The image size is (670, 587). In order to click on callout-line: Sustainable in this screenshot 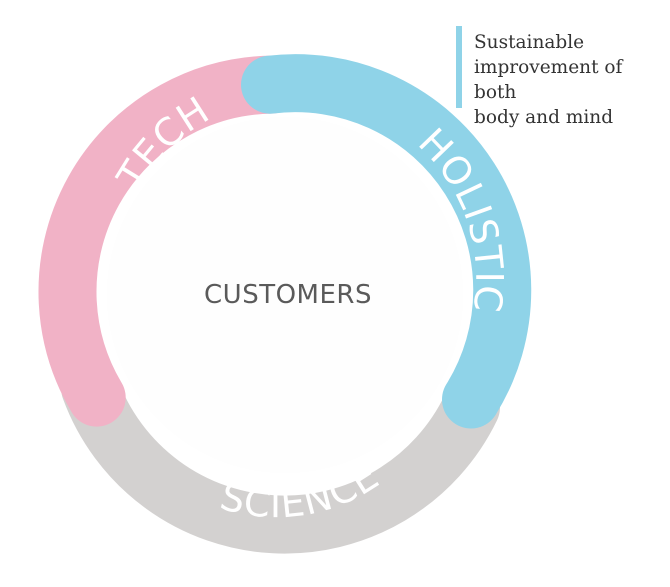, I will do `click(529, 42)`.